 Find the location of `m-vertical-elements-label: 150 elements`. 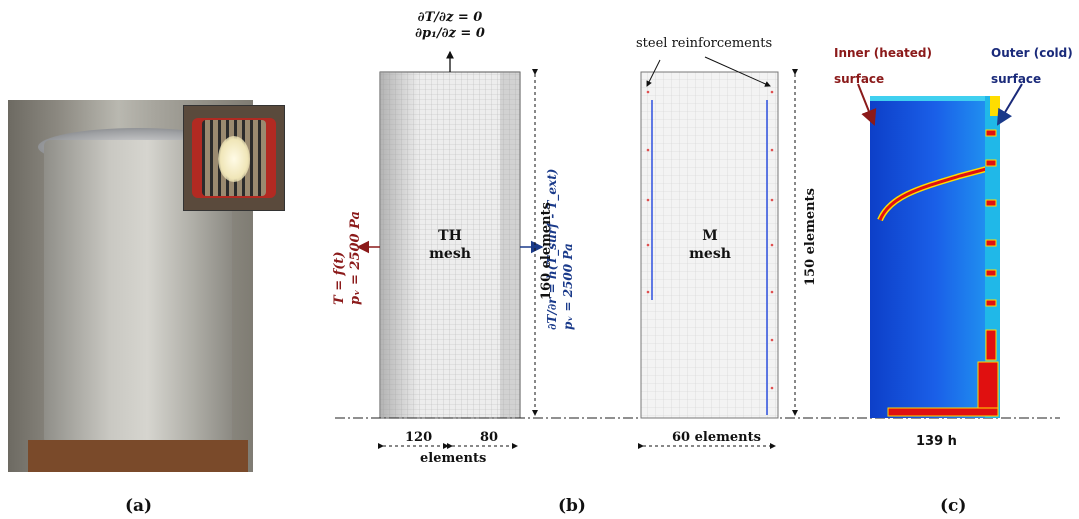

m-vertical-elements-label: 150 elements is located at coordinates (810, 237).